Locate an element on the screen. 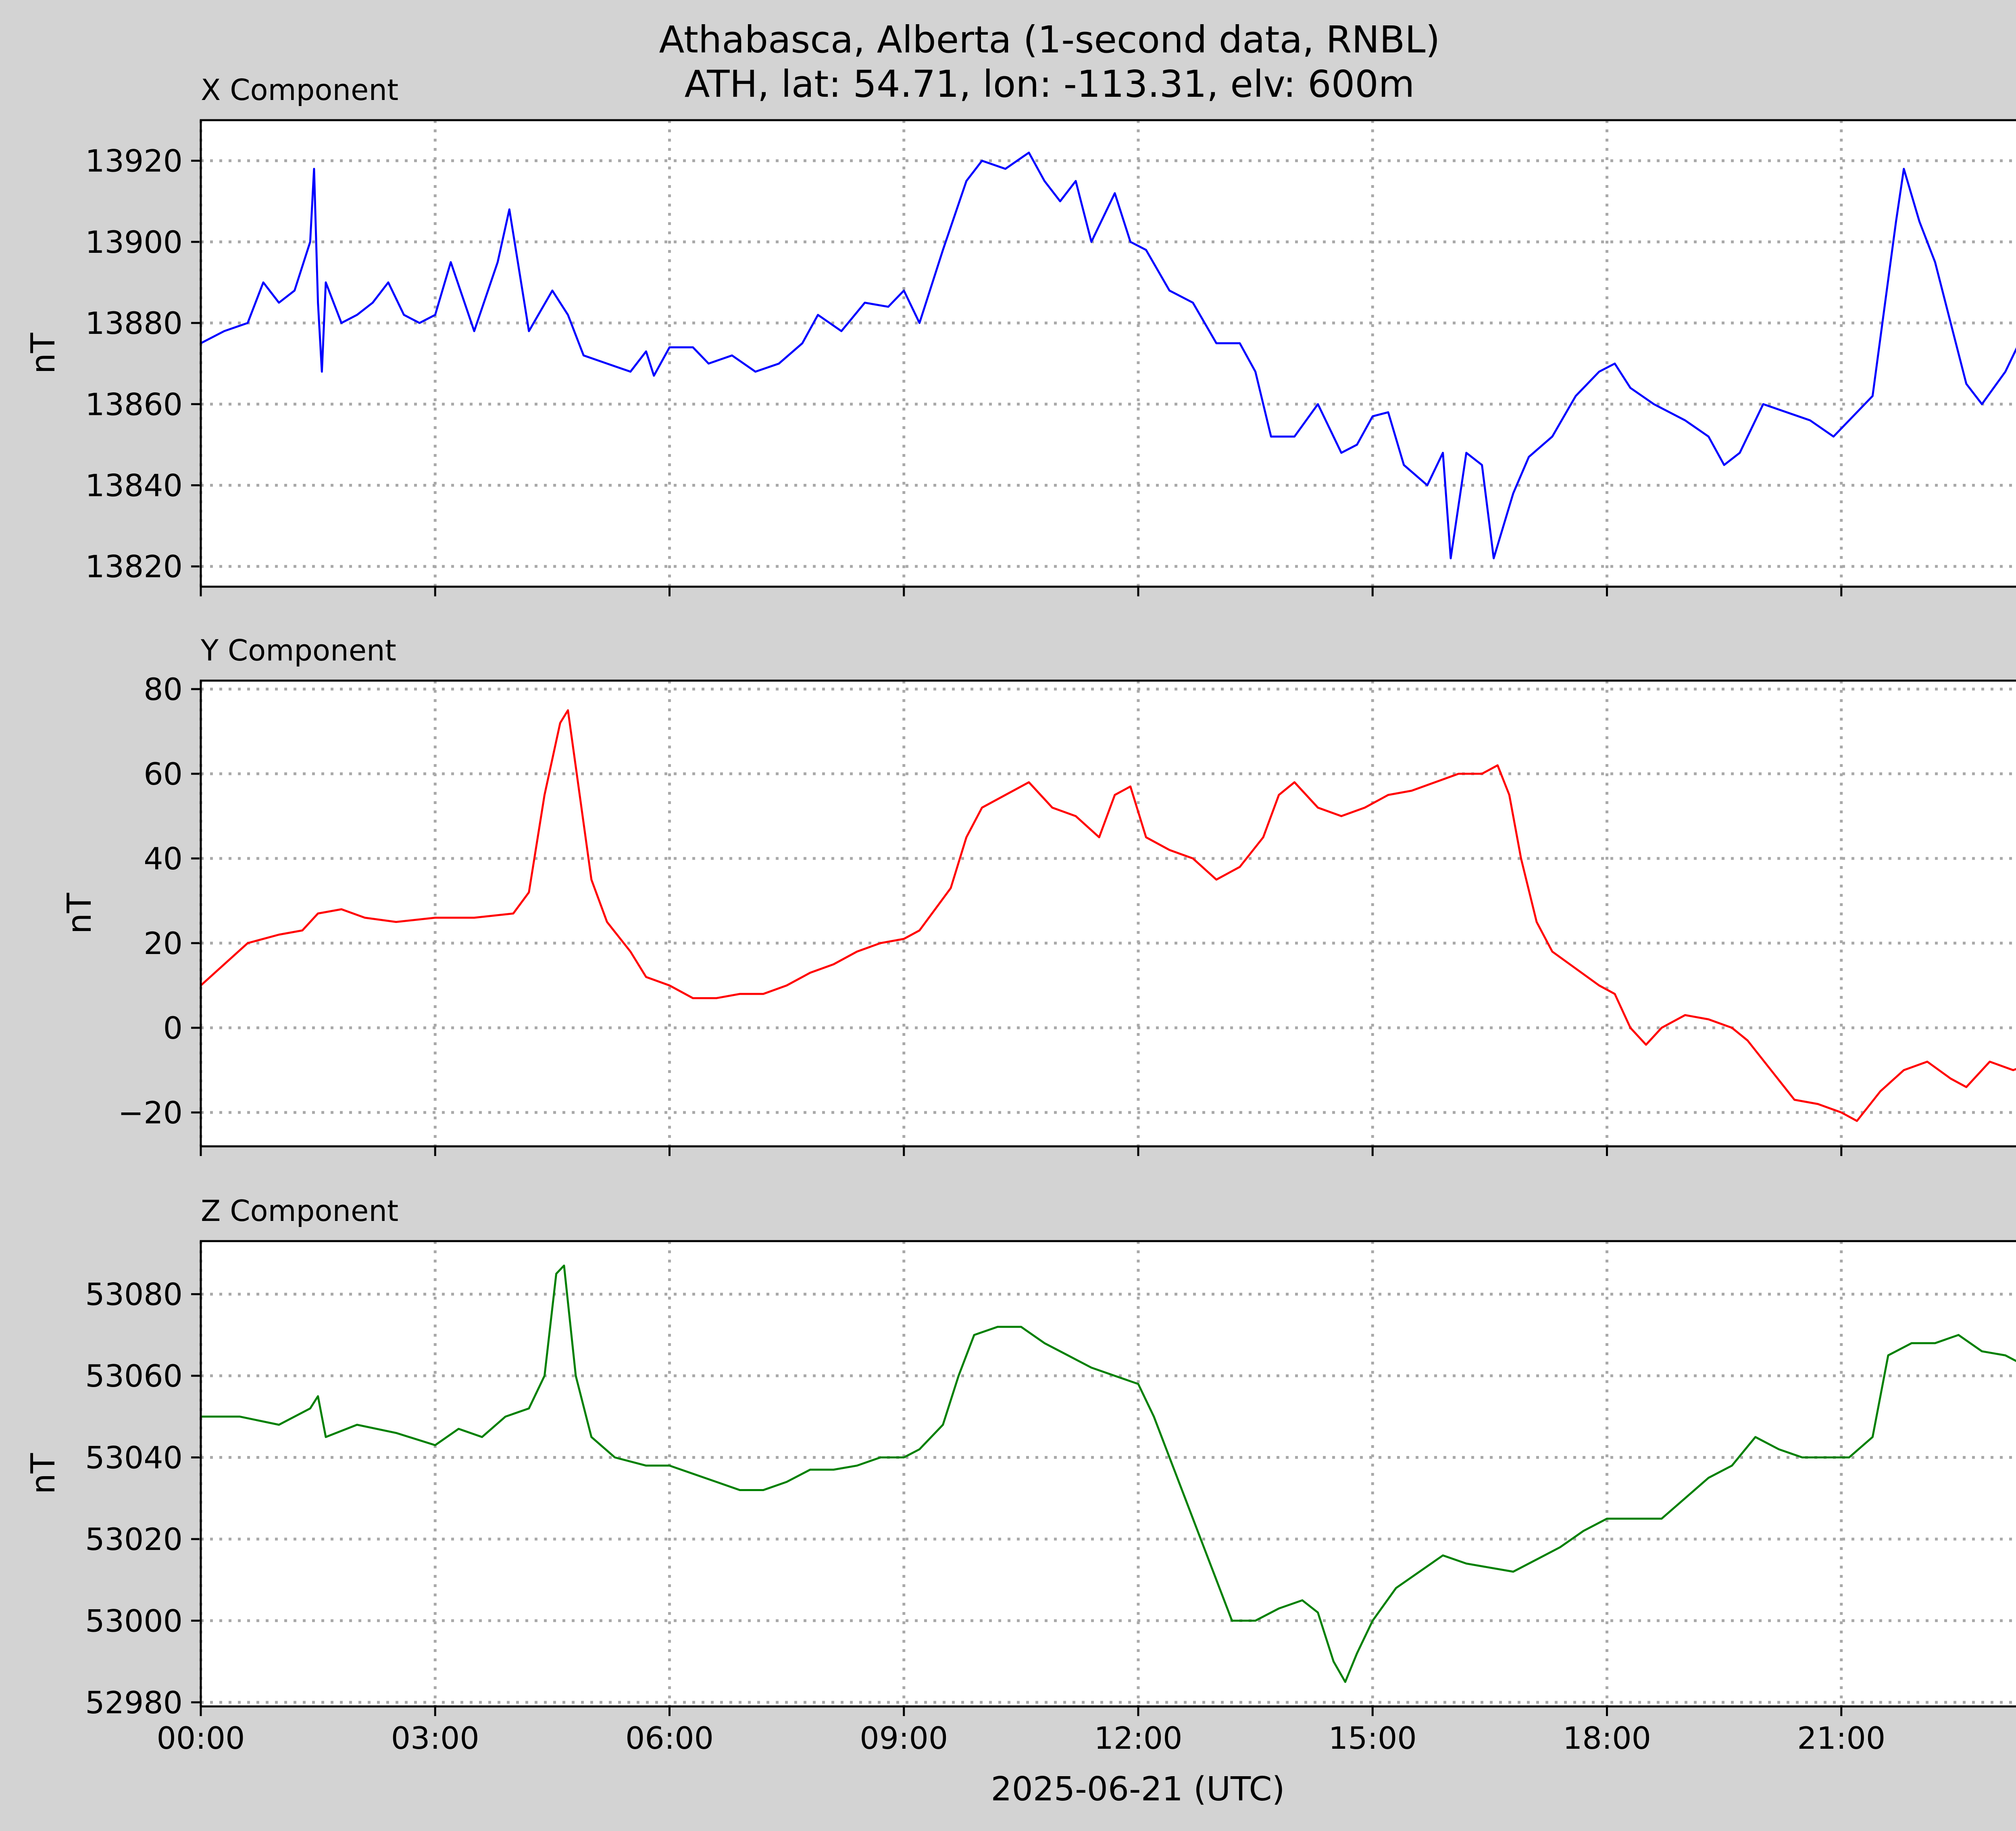 This screenshot has height=1831, width=2016. y-tick-label: 53060 is located at coordinates (134, 1376).